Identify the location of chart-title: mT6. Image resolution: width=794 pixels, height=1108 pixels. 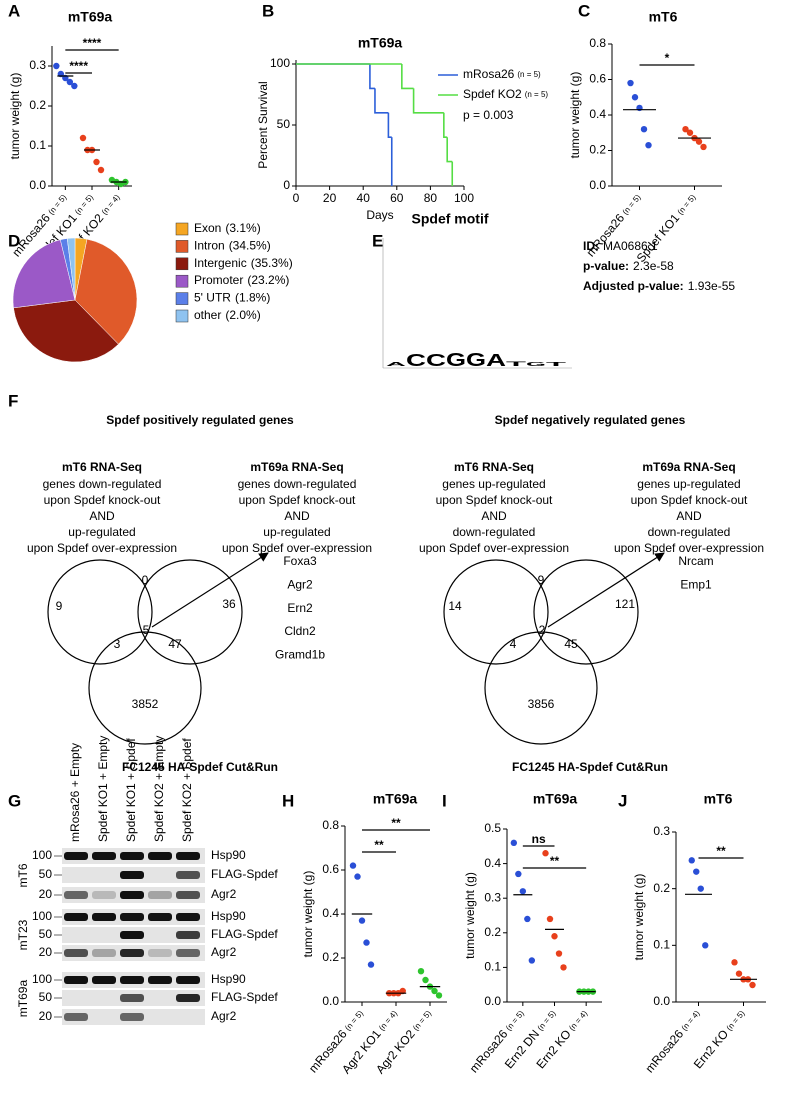
(718, 799).